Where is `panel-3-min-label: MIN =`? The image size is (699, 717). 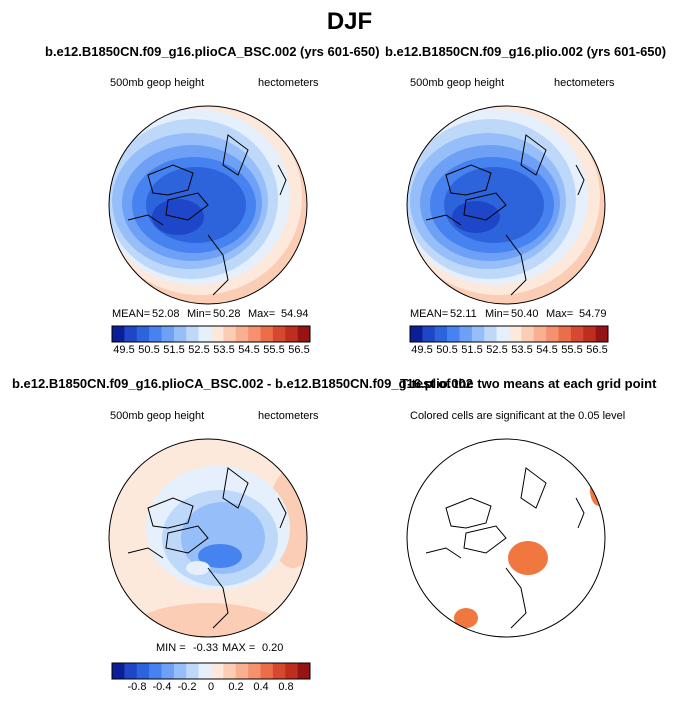
panel-3-min-label: MIN = is located at coordinates (171, 648).